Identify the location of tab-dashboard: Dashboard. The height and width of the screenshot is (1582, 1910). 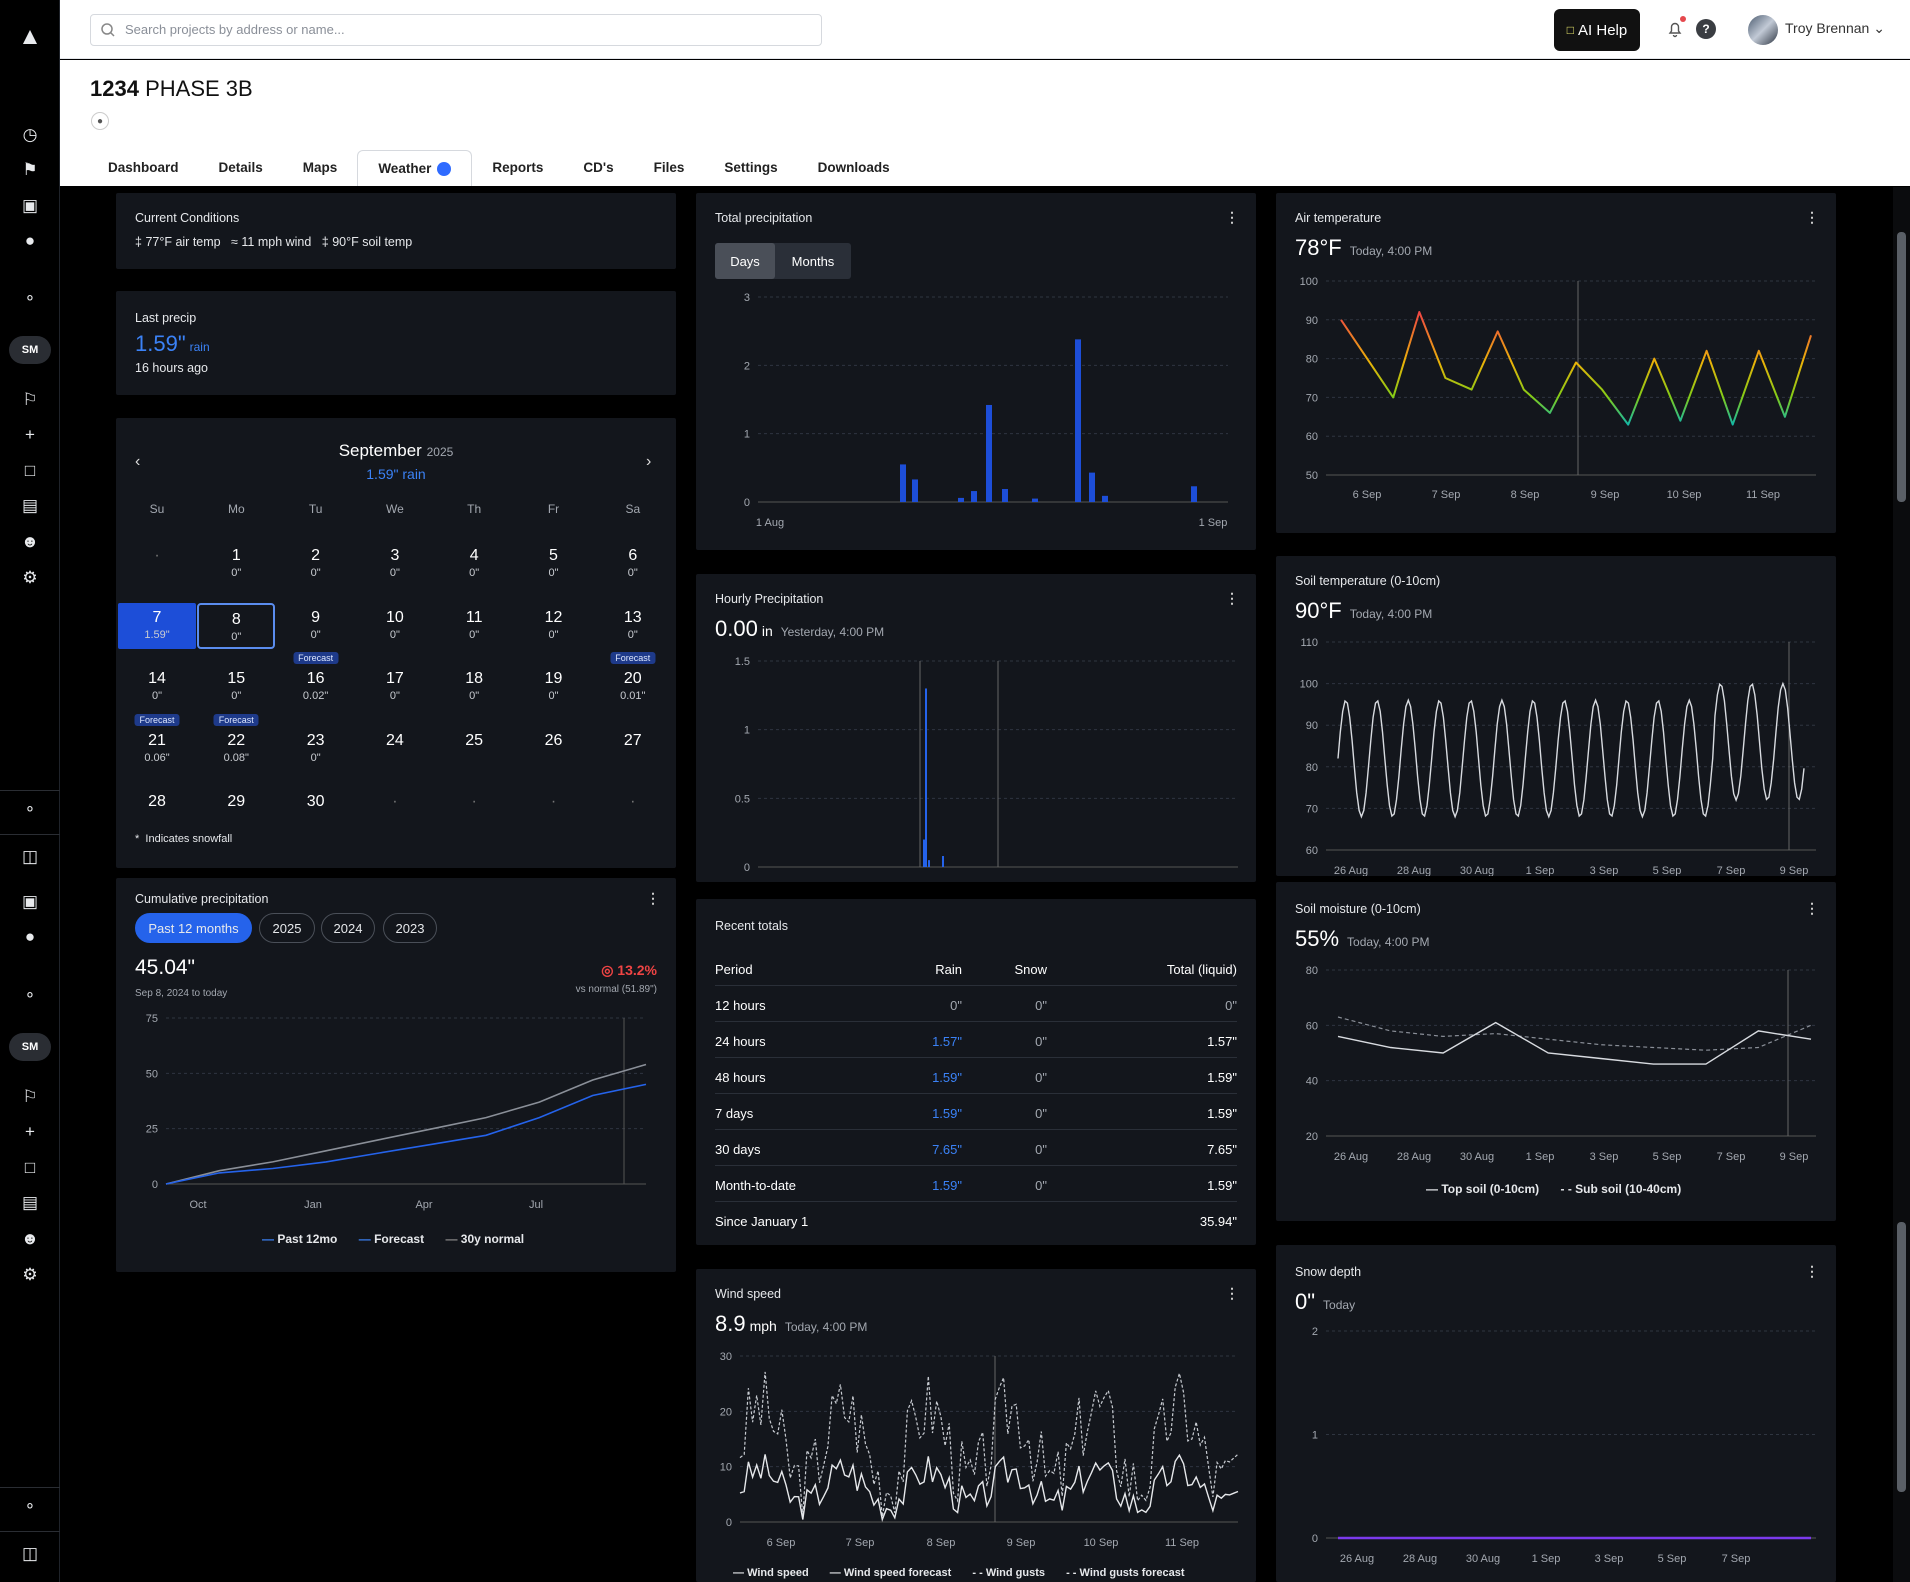
(143, 168).